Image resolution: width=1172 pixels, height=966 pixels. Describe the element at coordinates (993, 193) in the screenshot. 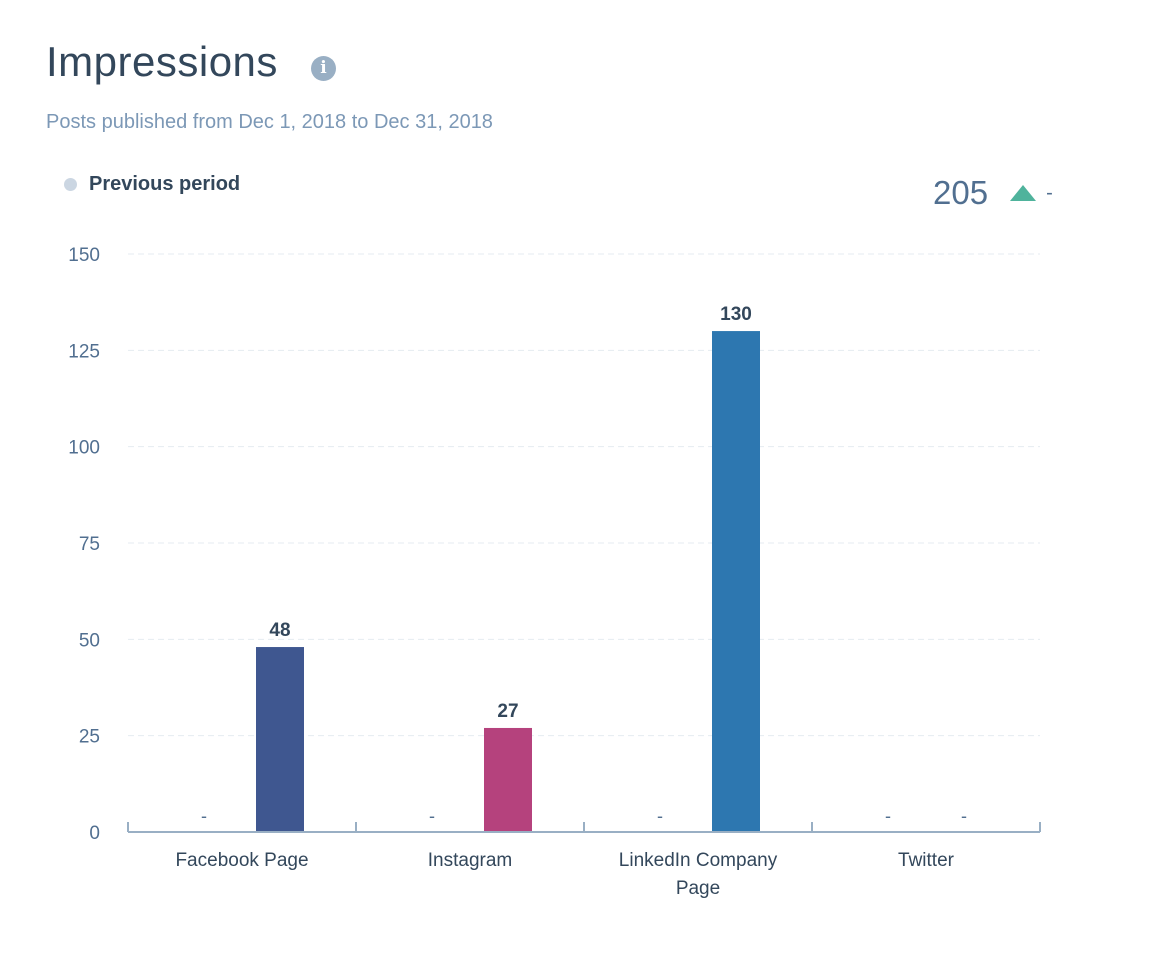

I see `total-summary: 205 -` at that location.